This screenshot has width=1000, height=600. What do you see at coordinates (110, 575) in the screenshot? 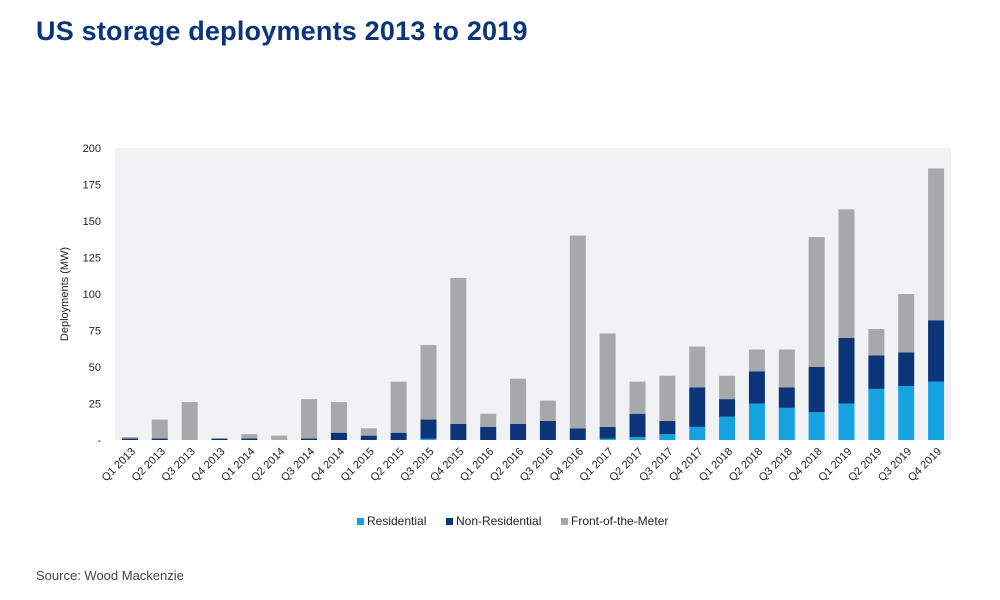
I see `source-note: Source: Wood Mackenzie` at bounding box center [110, 575].